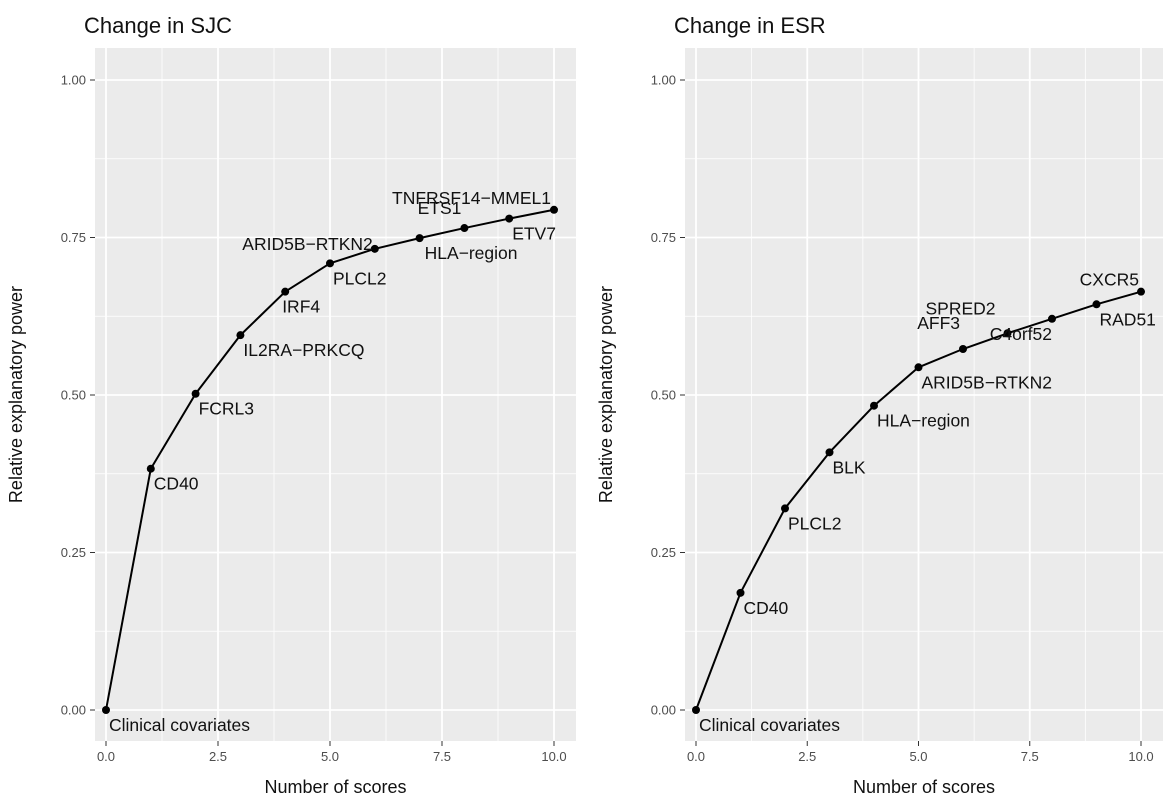 The height and width of the screenshot is (800, 1173). Describe the element at coordinates (303, 350) in the screenshot. I see `point-label: IL2RA−PRKCQ` at that location.